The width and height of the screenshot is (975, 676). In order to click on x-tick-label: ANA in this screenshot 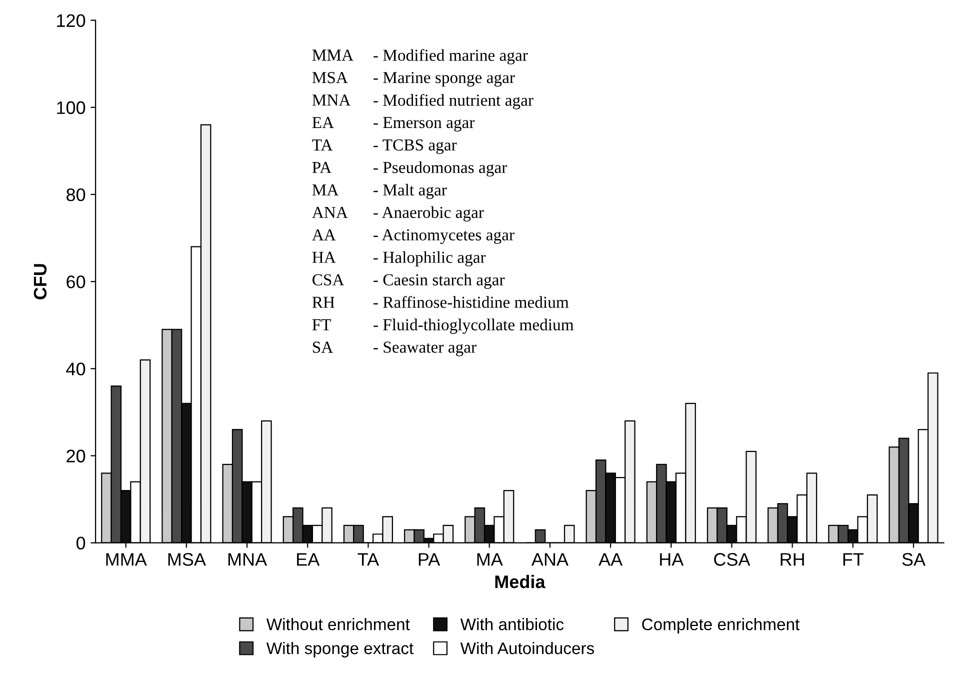, I will do `click(549, 559)`.